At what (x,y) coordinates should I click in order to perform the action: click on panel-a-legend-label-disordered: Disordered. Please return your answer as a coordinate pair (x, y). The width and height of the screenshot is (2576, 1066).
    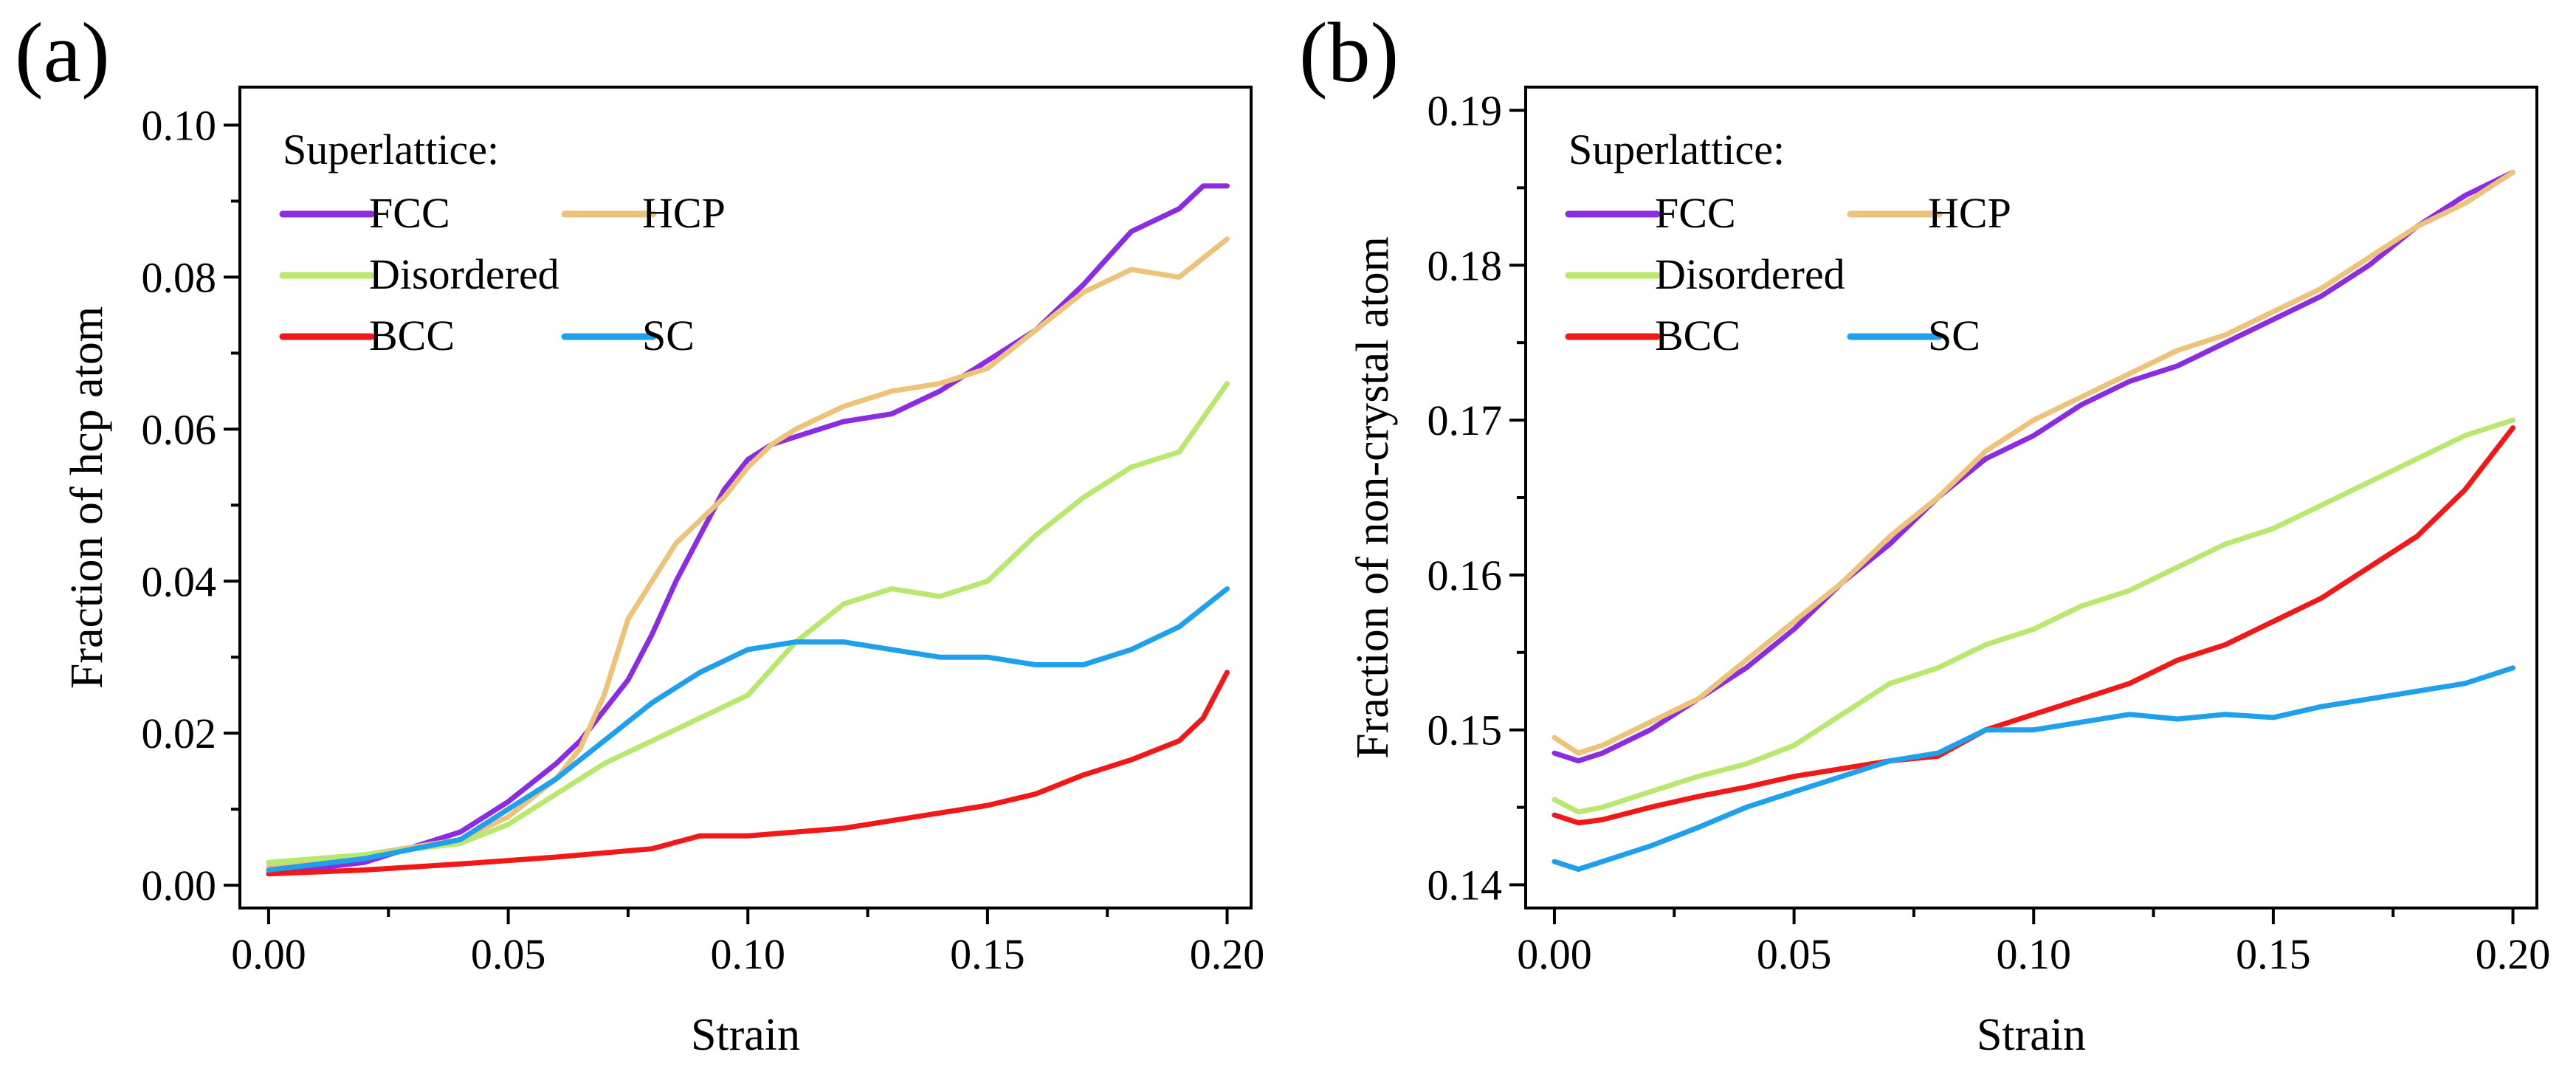
    Looking at the image, I should click on (464, 274).